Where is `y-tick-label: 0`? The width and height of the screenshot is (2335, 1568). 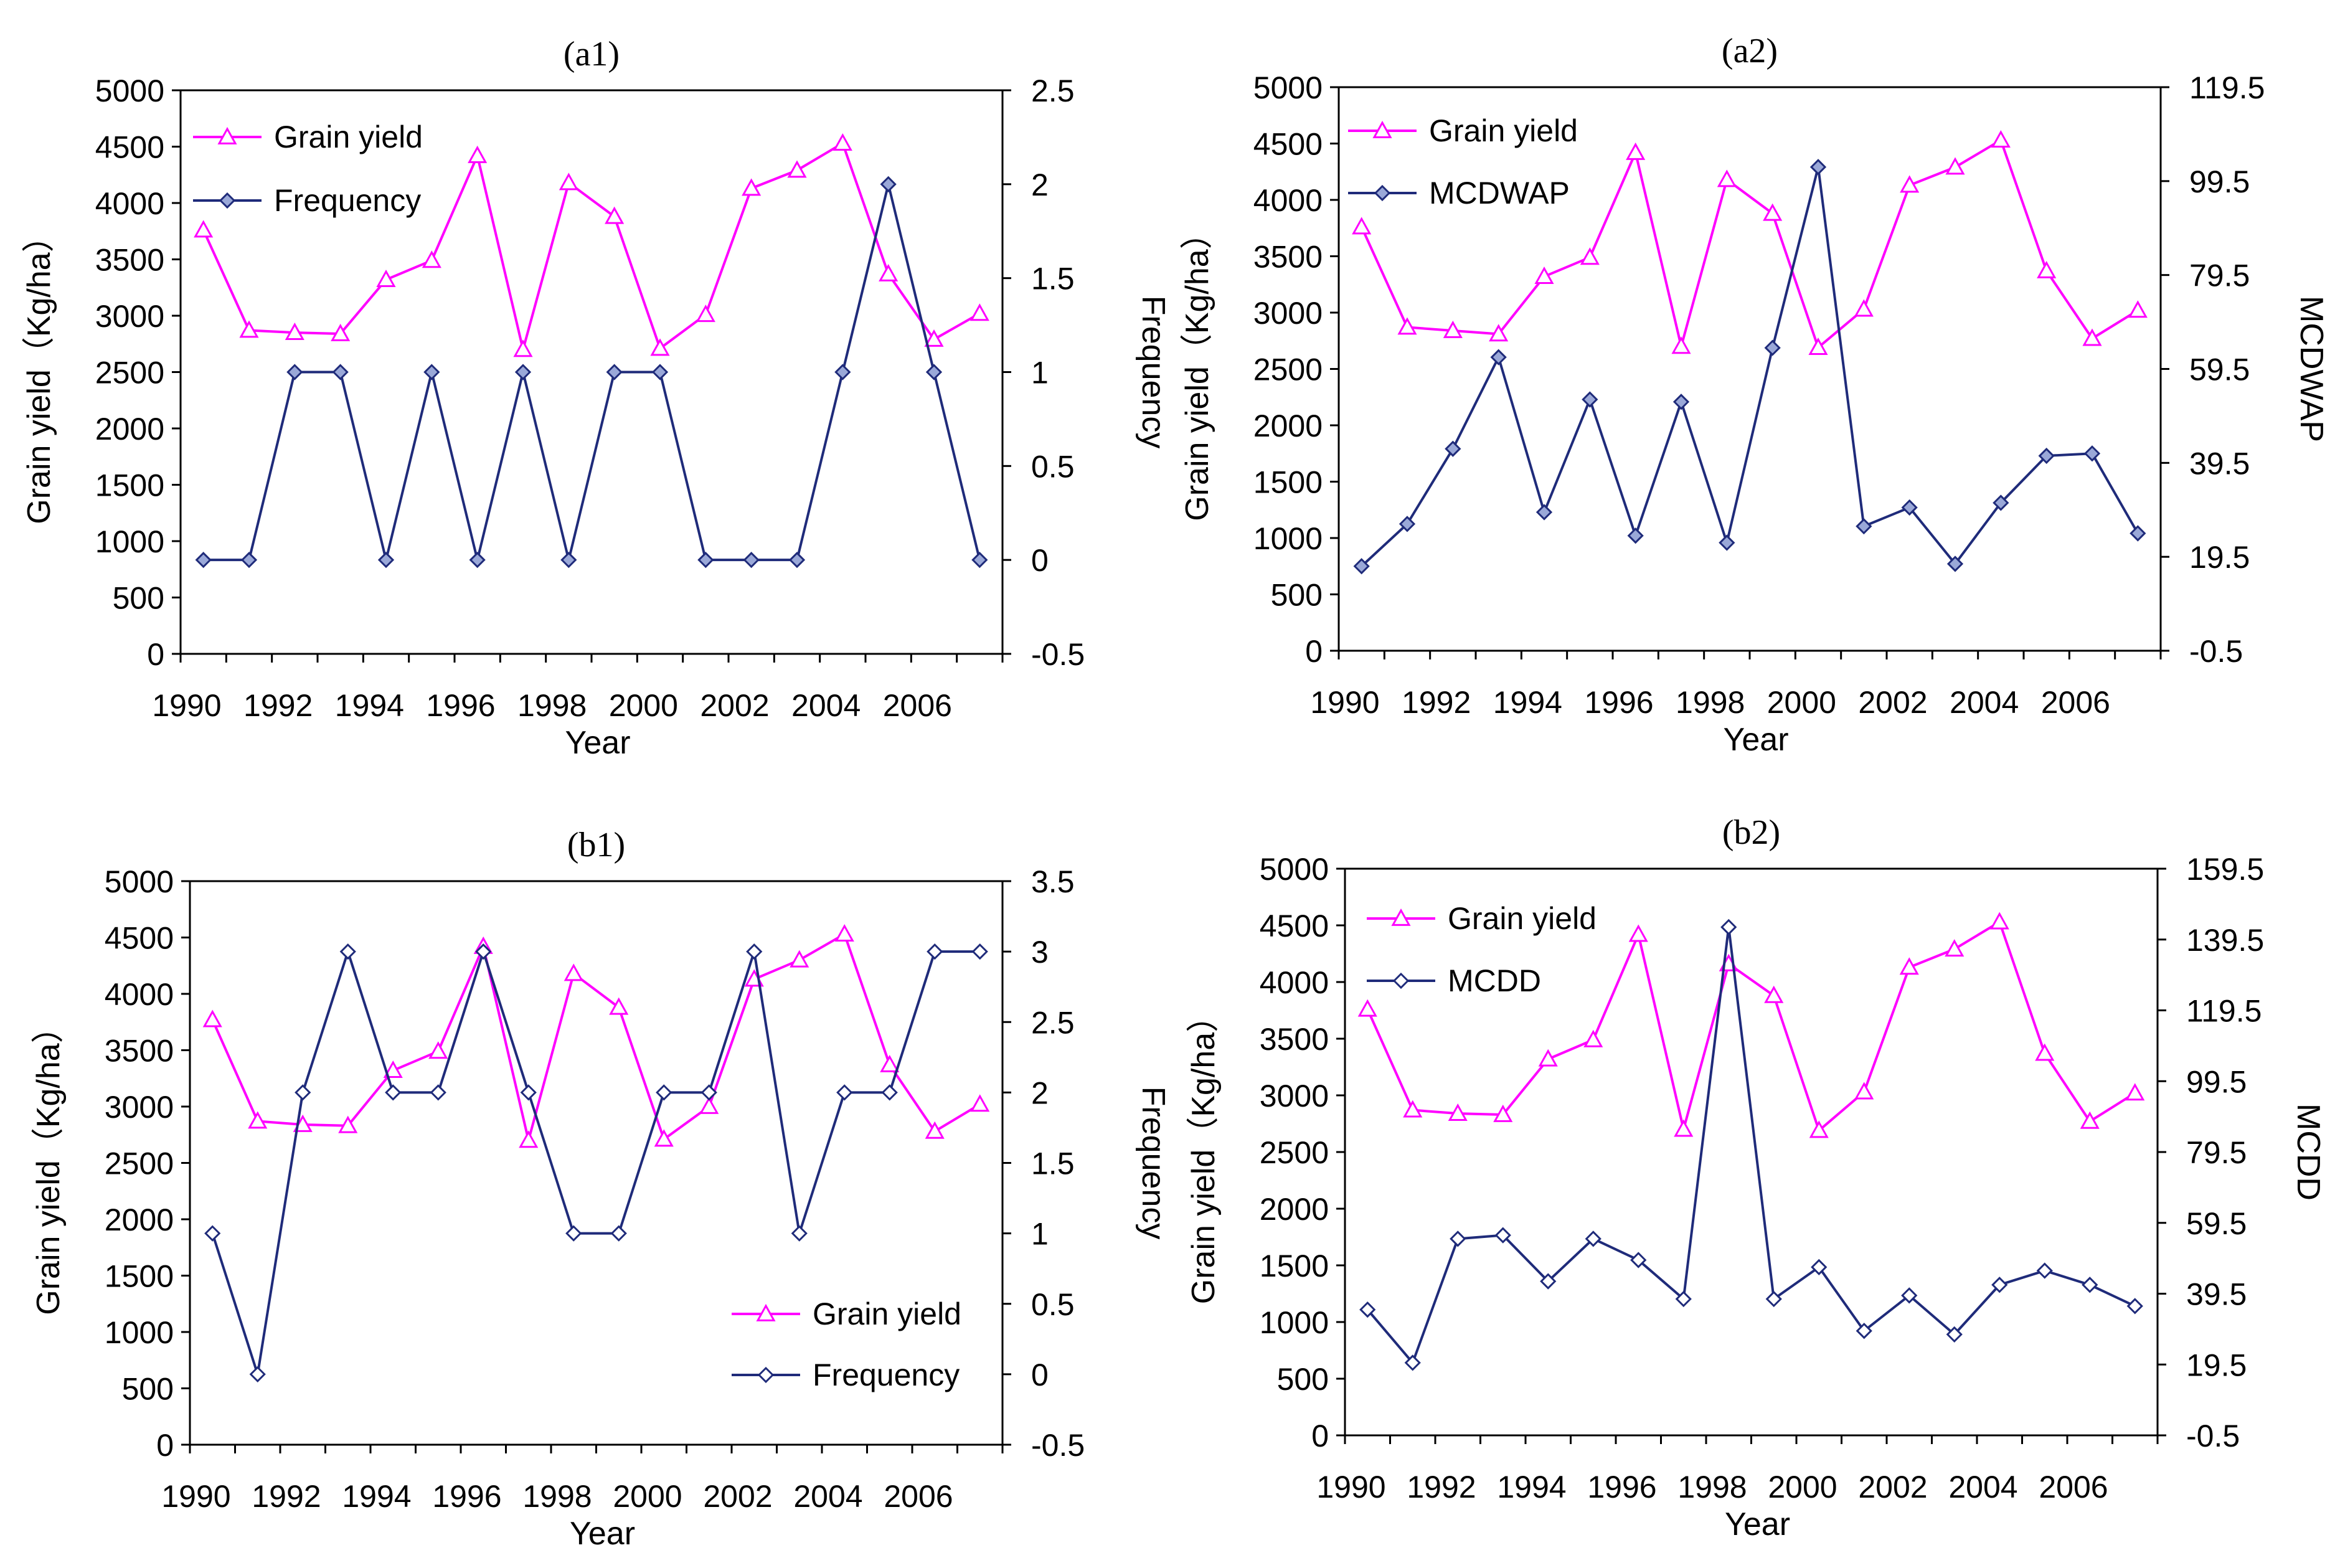
y-tick-label: 0 is located at coordinates (1314, 651).